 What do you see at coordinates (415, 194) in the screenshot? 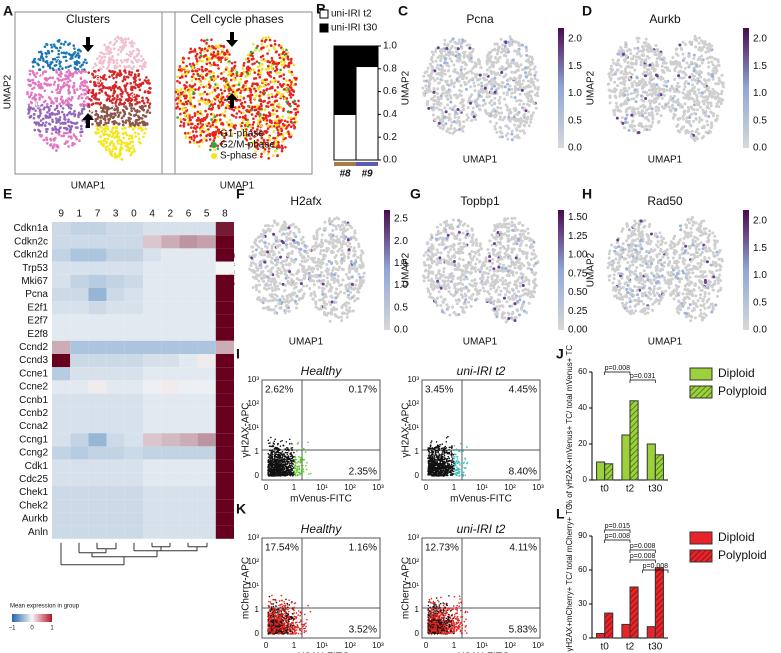
I see `panel-letter: G` at bounding box center [415, 194].